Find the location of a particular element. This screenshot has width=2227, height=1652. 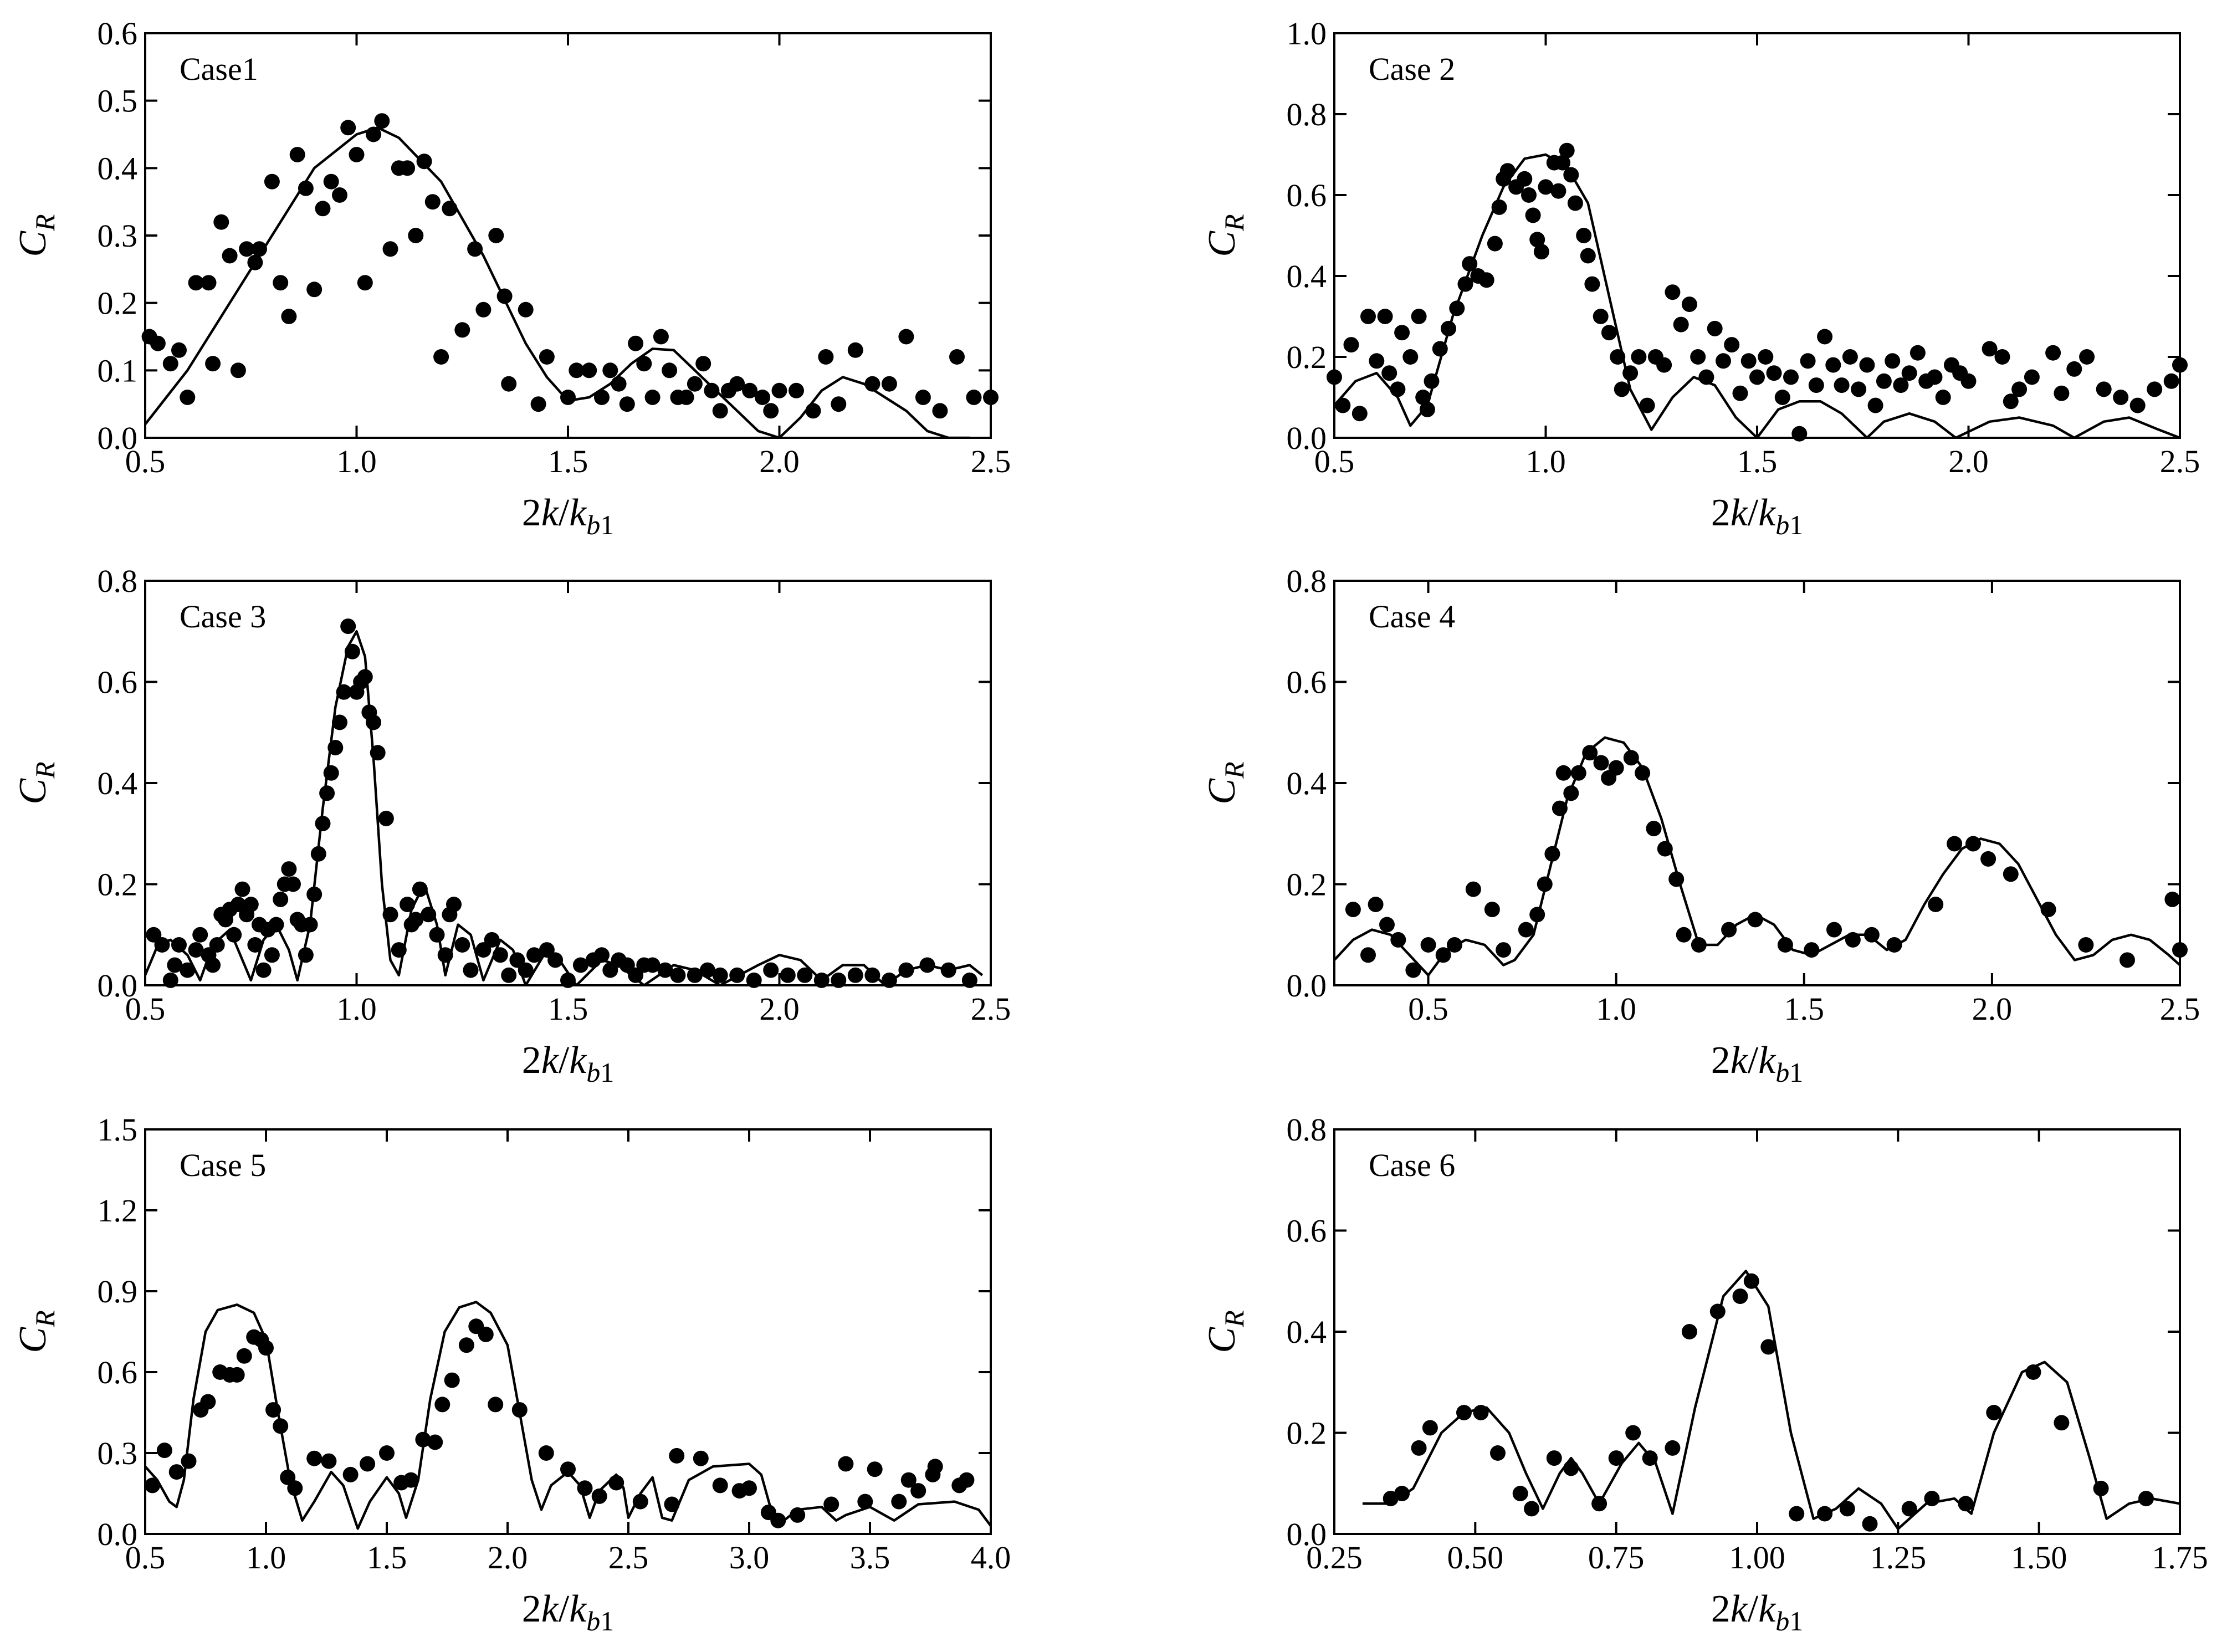

case-label: Case 4 is located at coordinates (1412, 617).